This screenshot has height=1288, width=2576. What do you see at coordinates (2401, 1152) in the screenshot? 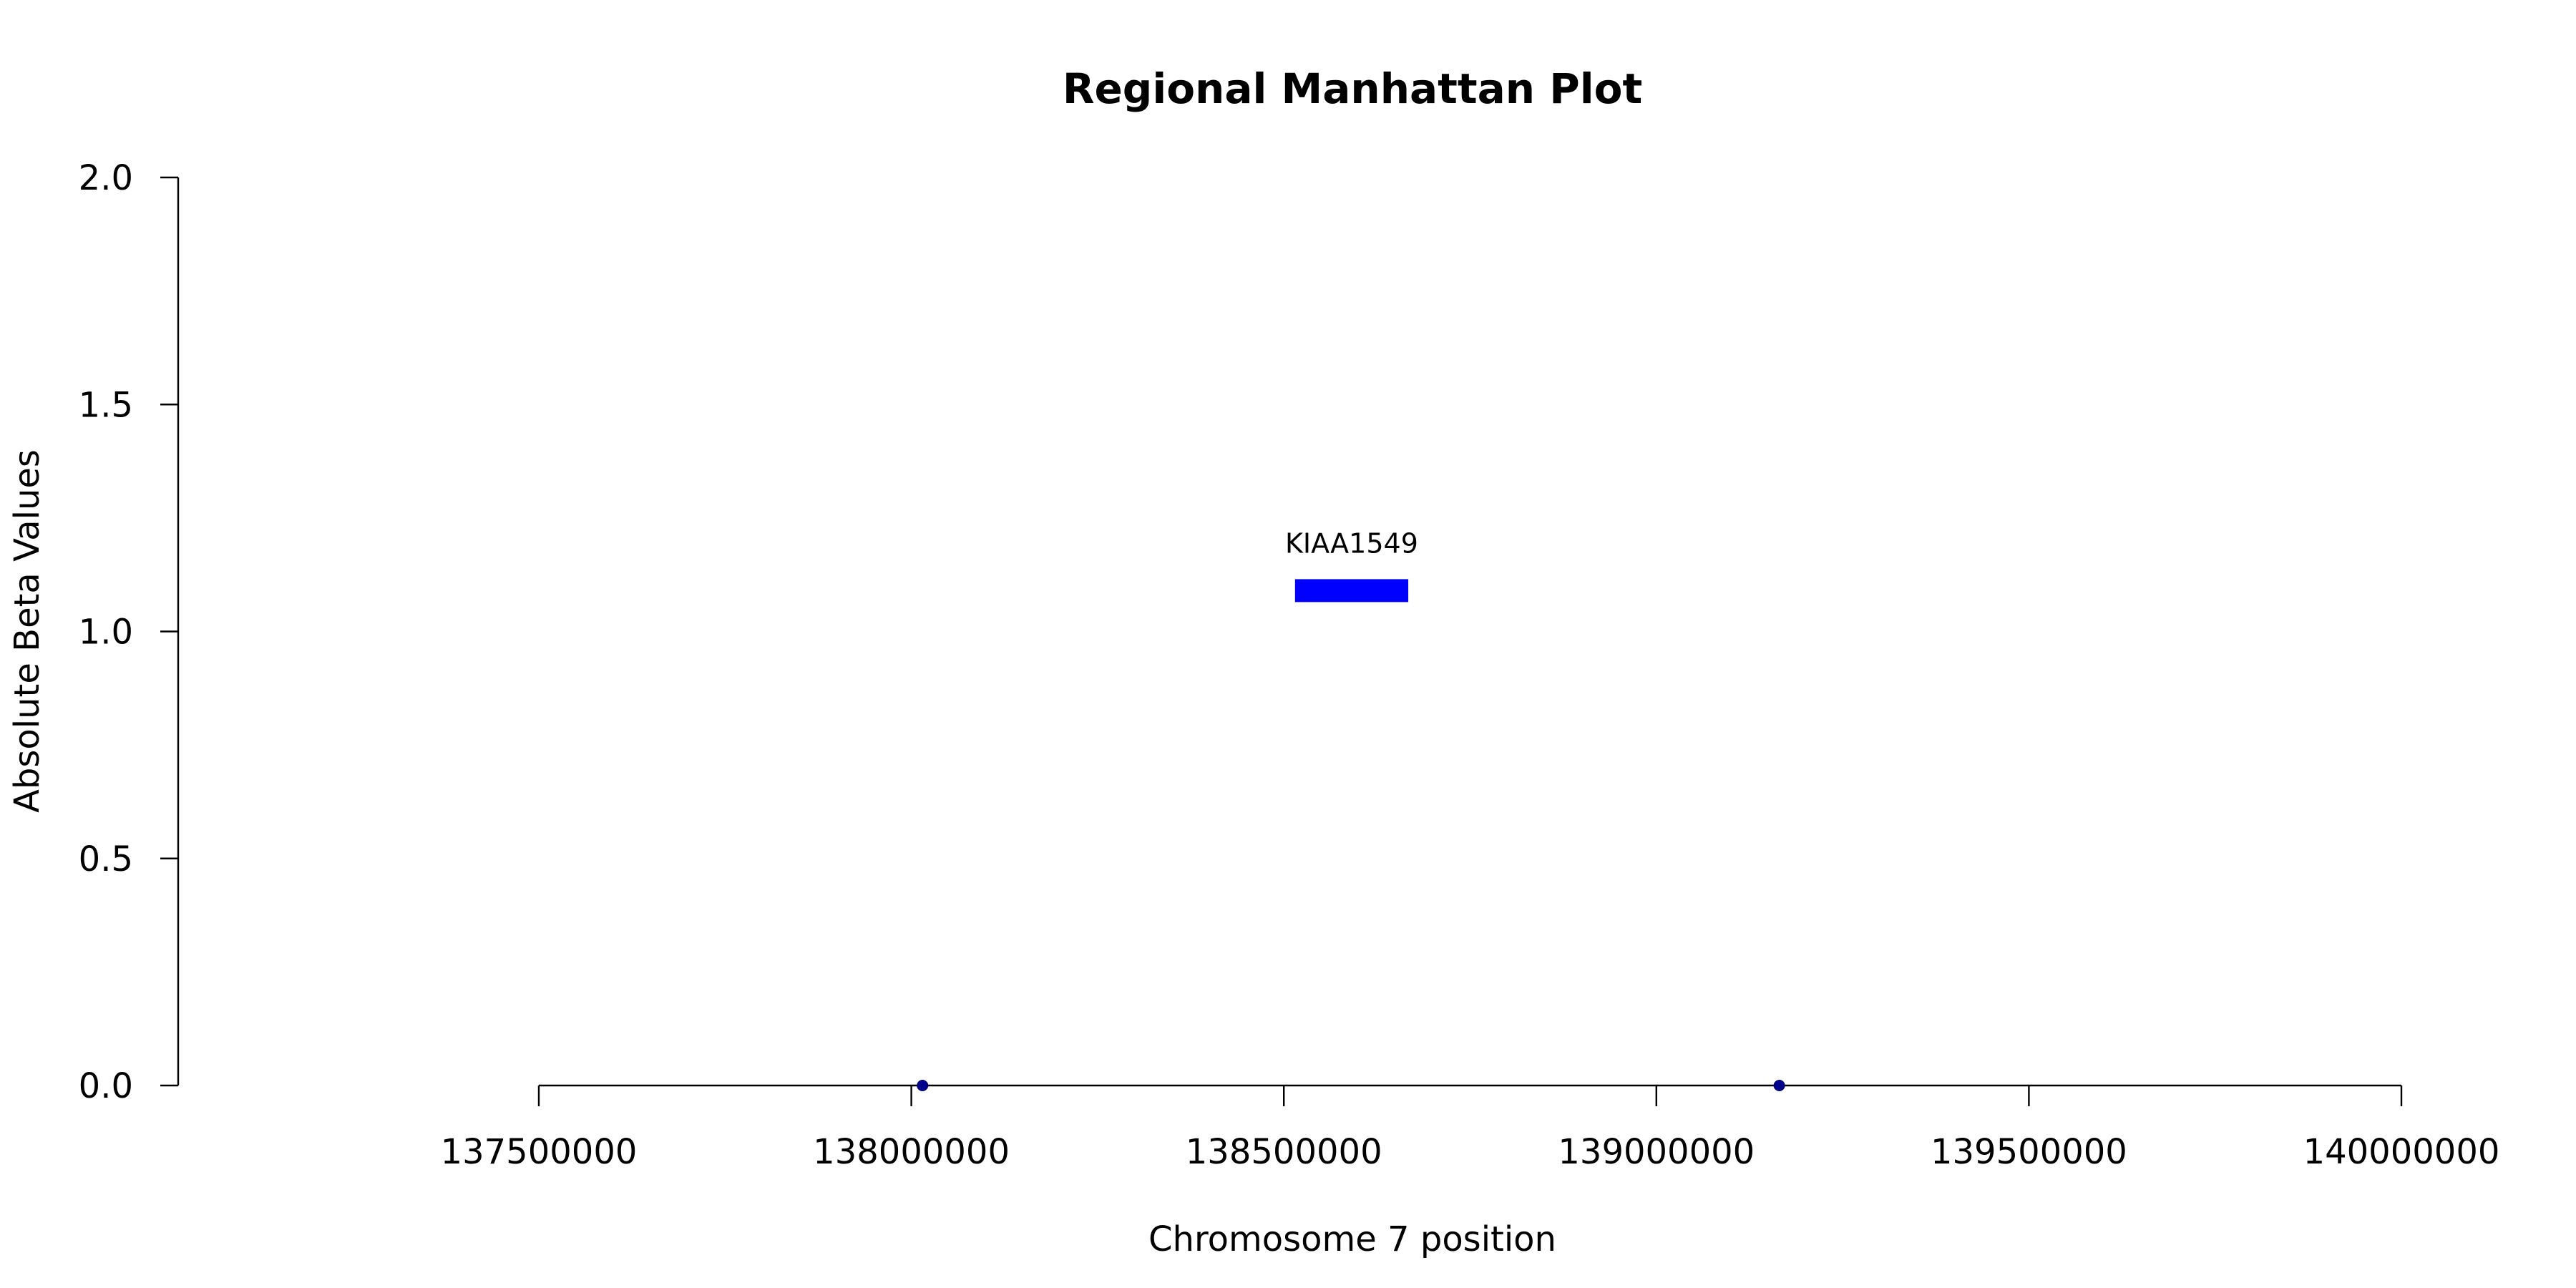
I see `x-tick-label: 140000000` at bounding box center [2401, 1152].